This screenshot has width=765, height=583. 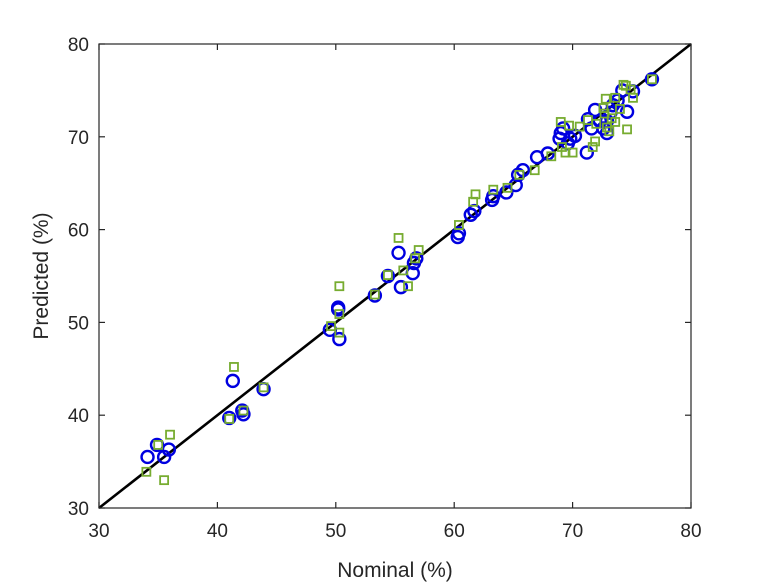 I want to click on y-tick-label: 60, so click(x=78, y=231).